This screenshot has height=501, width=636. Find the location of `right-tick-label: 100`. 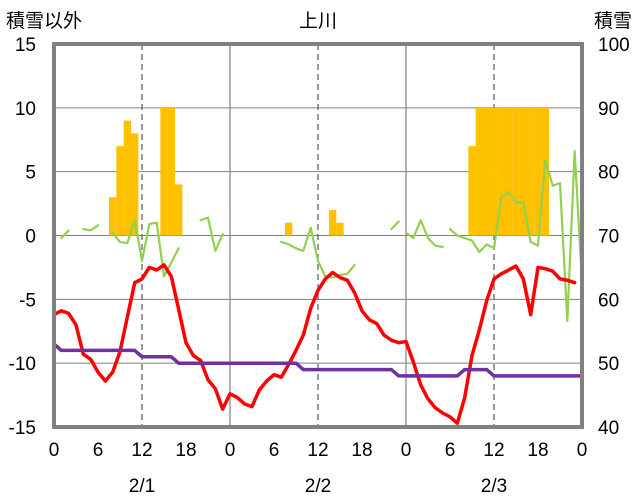

right-tick-label: 100 is located at coordinates (614, 45).